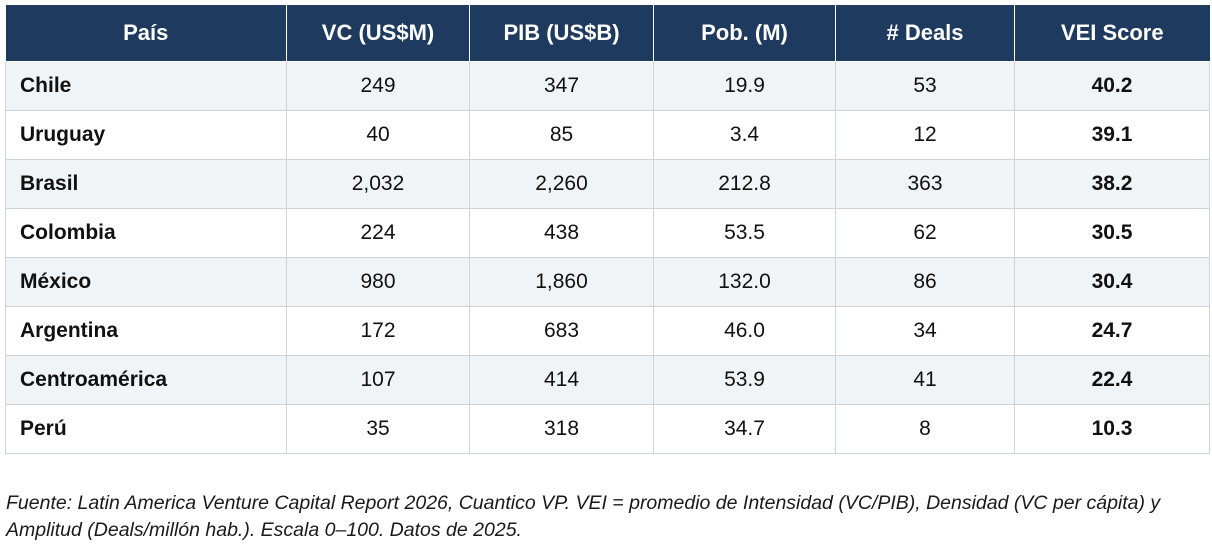 This screenshot has width=1212, height=544. Describe the element at coordinates (1112, 184) in the screenshot. I see `cell-vei-score: 38.2` at that location.